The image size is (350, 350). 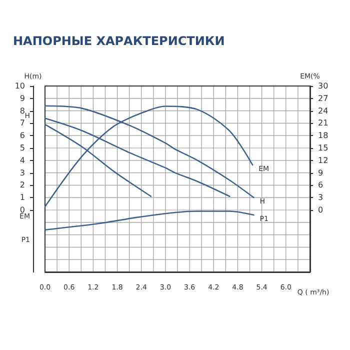 What do you see at coordinates (19, 86) in the screenshot?
I see `y-tick-label: 10` at bounding box center [19, 86].